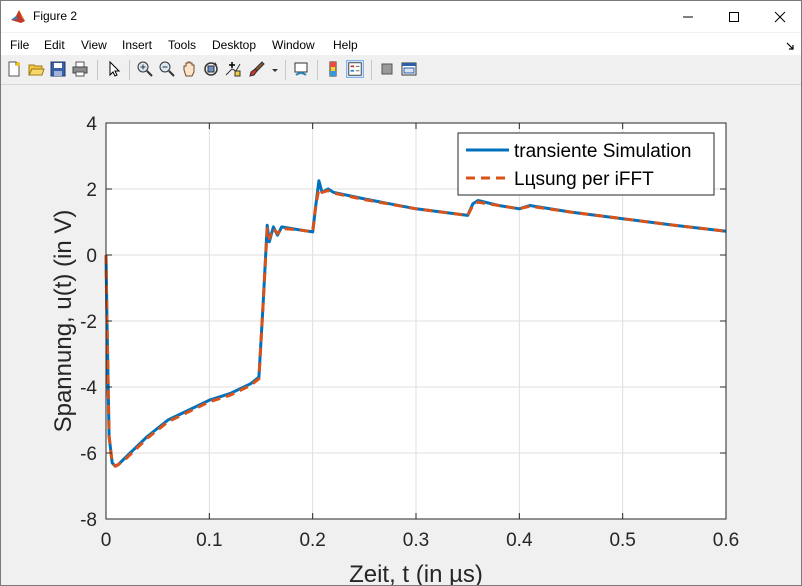  Describe the element at coordinates (20, 45) in the screenshot. I see `menu-file: File` at that location.